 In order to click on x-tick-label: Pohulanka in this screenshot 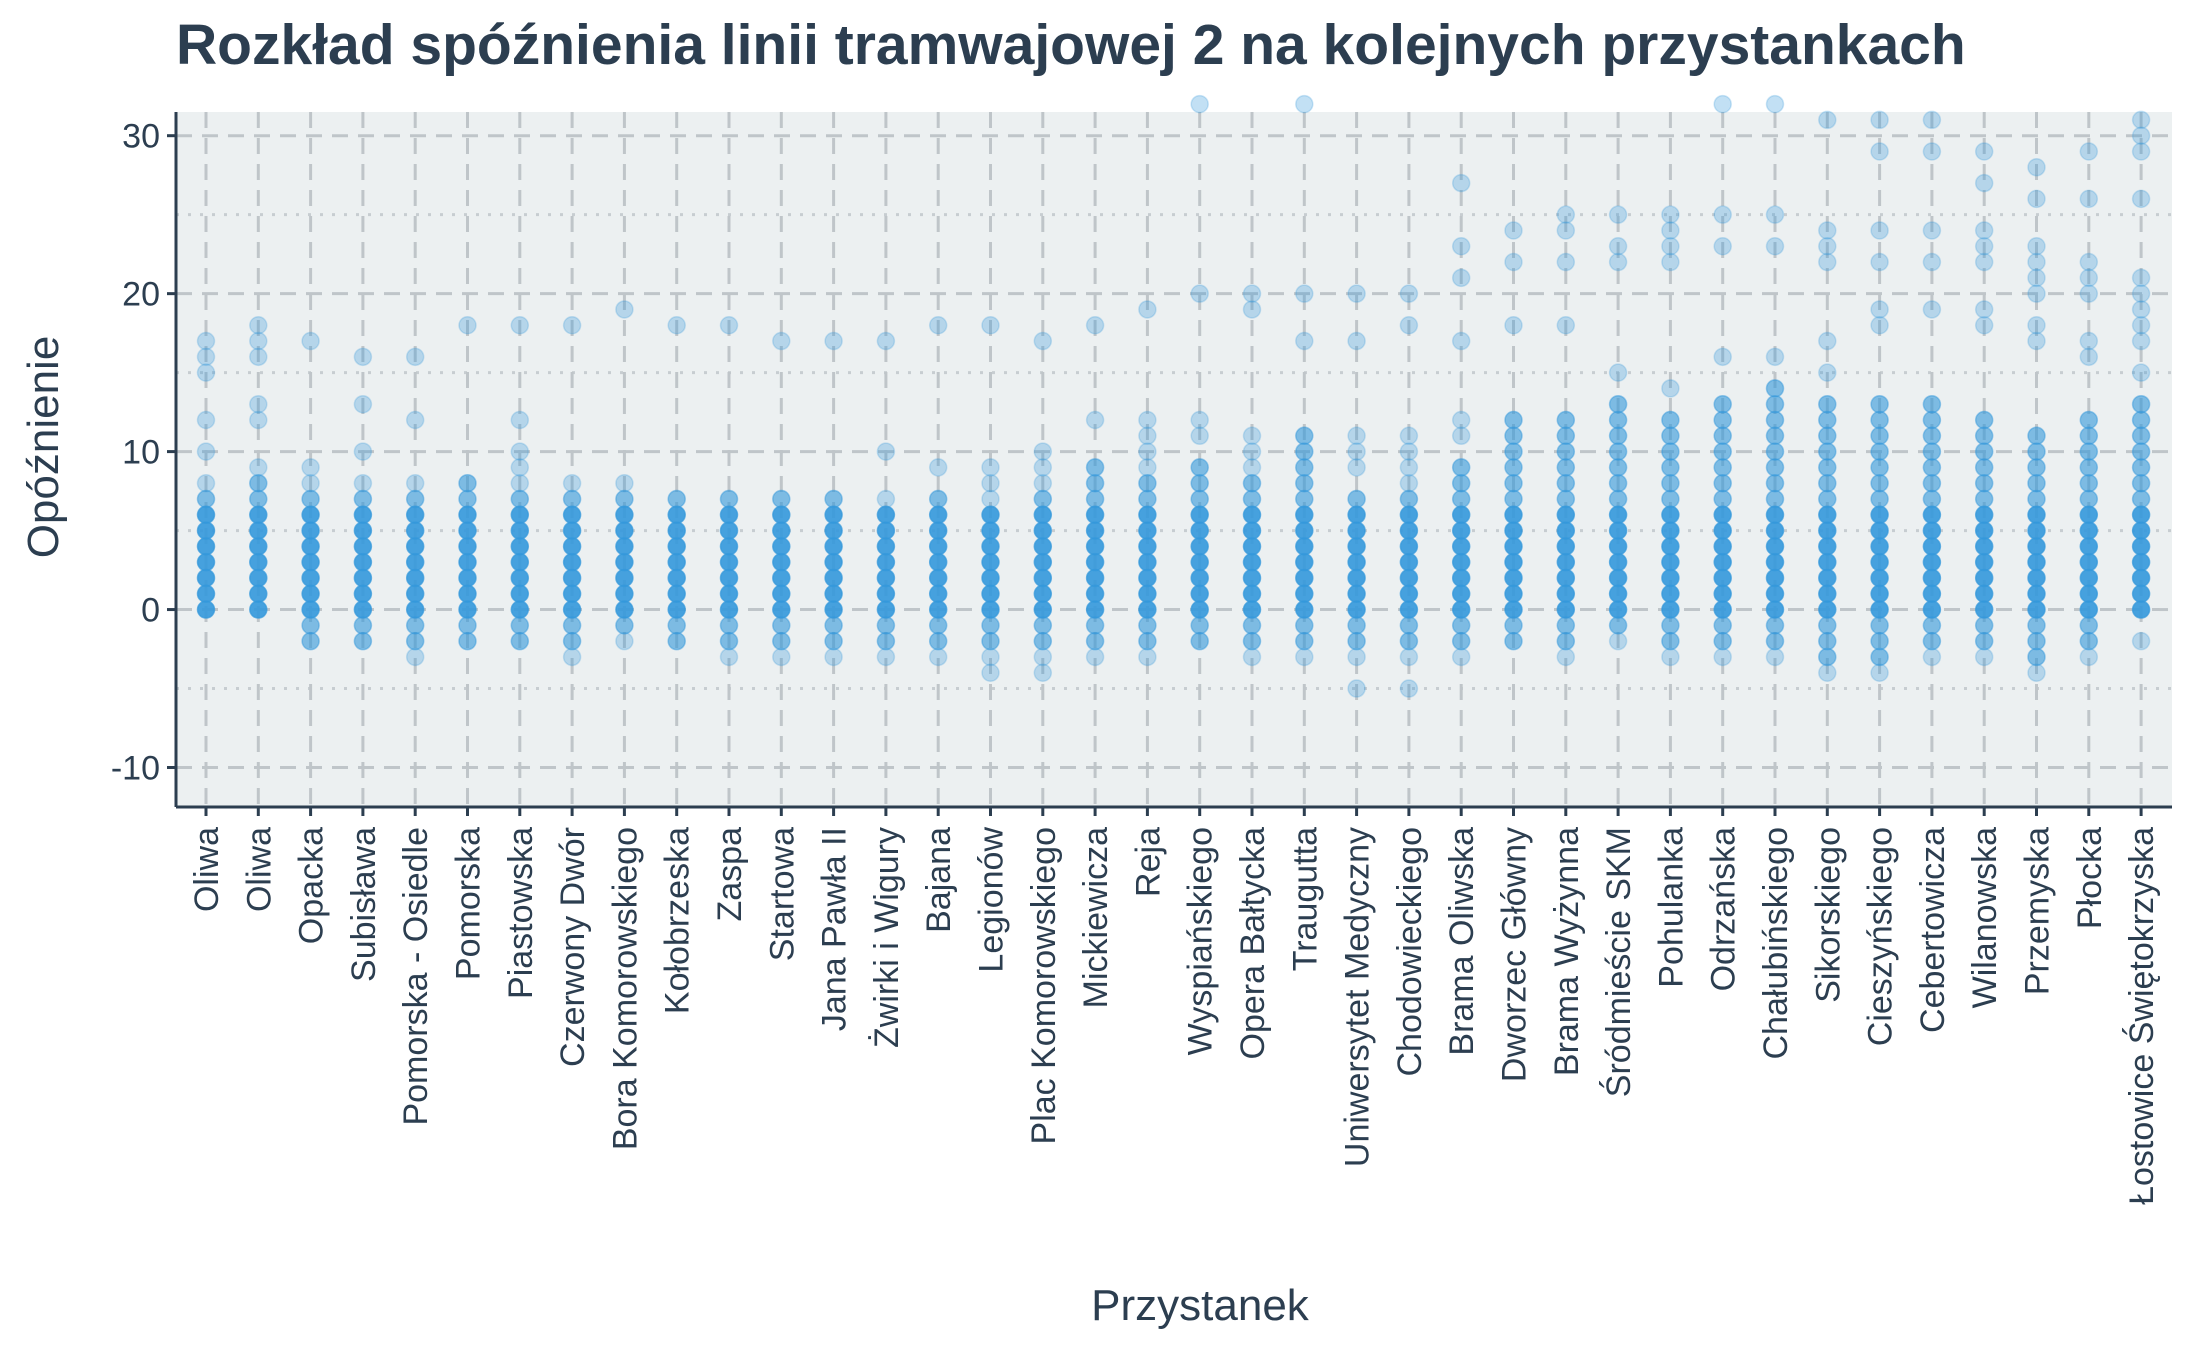, I will do `click(1671, 907)`.